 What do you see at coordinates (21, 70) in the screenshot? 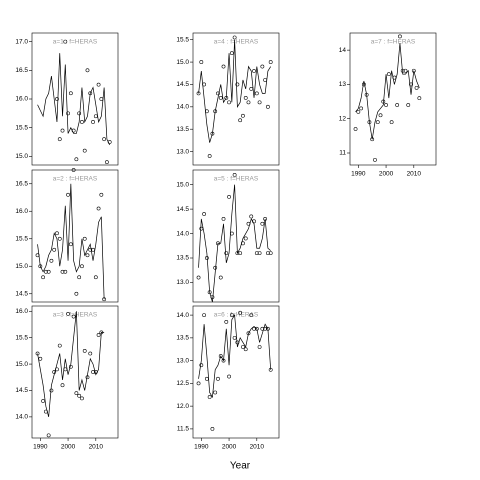
I see `y-tick-label: 16.5` at bounding box center [21, 70].